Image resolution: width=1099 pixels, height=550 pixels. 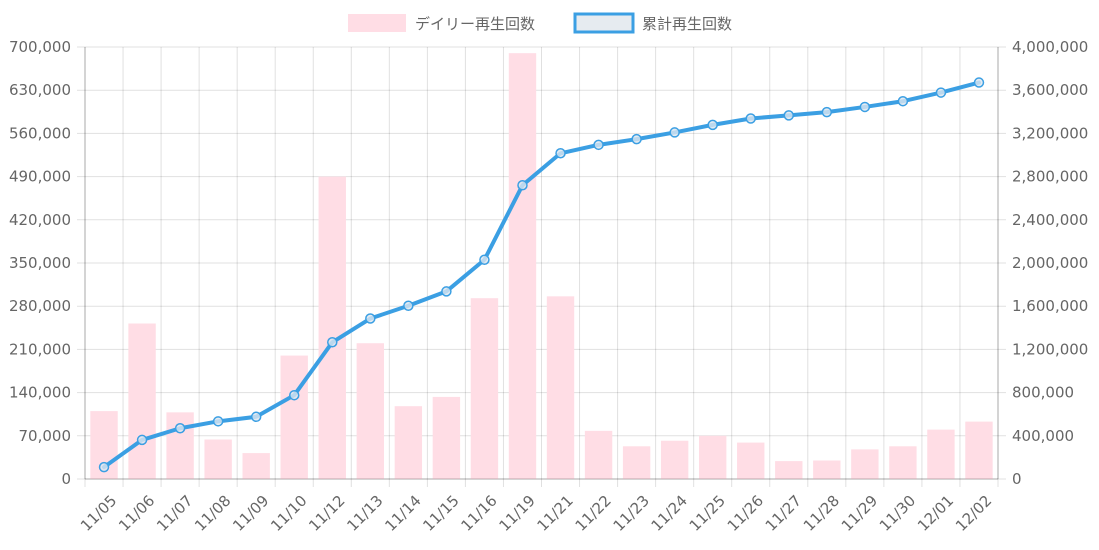 What do you see at coordinates (865, 107) in the screenshot?
I see `point-11/29` at bounding box center [865, 107].